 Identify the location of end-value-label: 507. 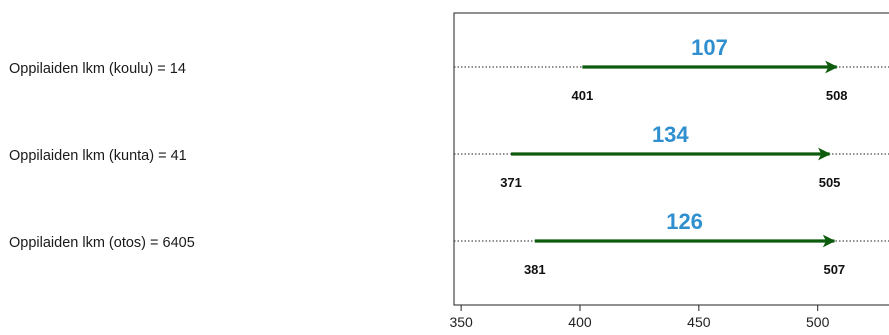
(834, 269).